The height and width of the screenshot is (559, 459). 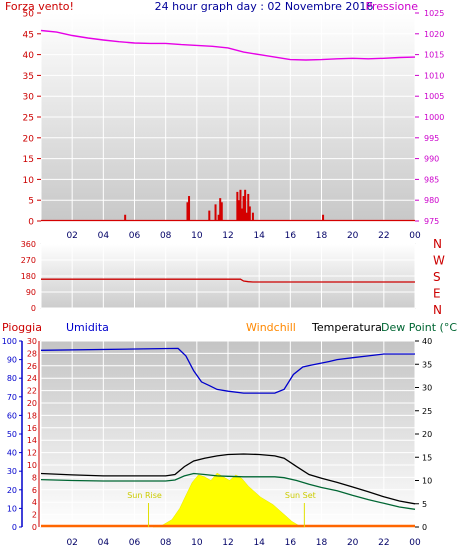 I want to click on humidity-tick-label: 0, so click(x=14, y=527).